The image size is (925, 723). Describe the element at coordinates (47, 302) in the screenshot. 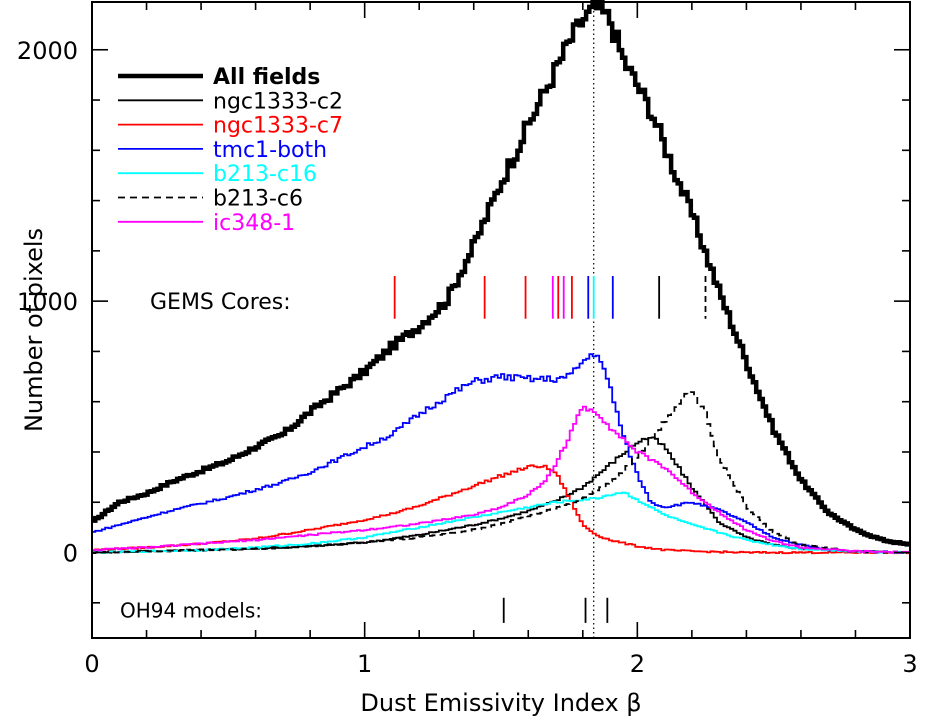

I see `y-tick-label: 1000` at that location.